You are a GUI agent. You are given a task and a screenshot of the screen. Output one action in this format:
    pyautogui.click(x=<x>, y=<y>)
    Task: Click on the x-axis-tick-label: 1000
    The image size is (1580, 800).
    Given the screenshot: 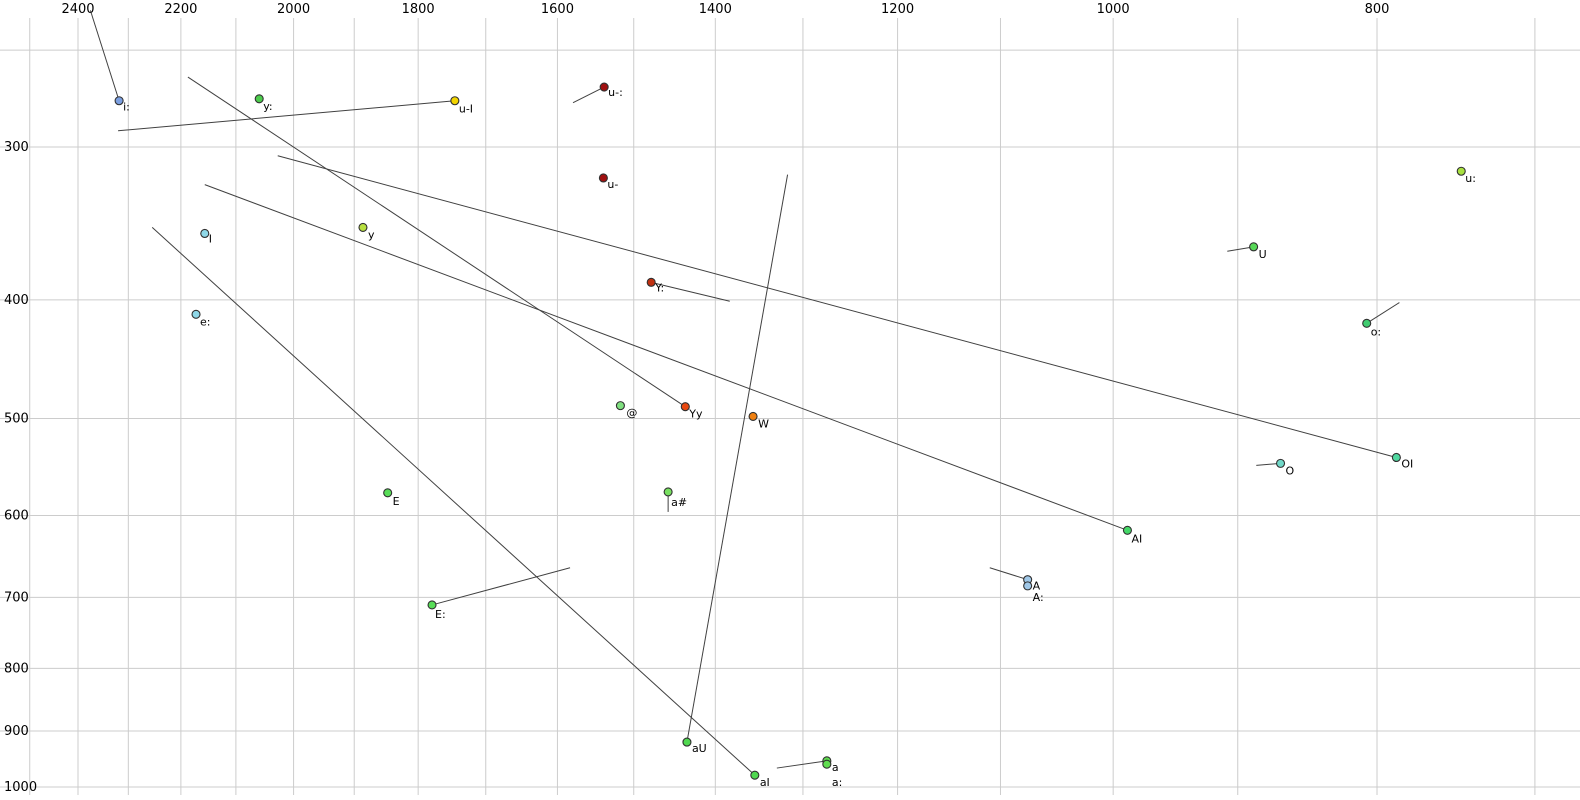 What is the action you would take?
    pyautogui.click(x=1113, y=9)
    